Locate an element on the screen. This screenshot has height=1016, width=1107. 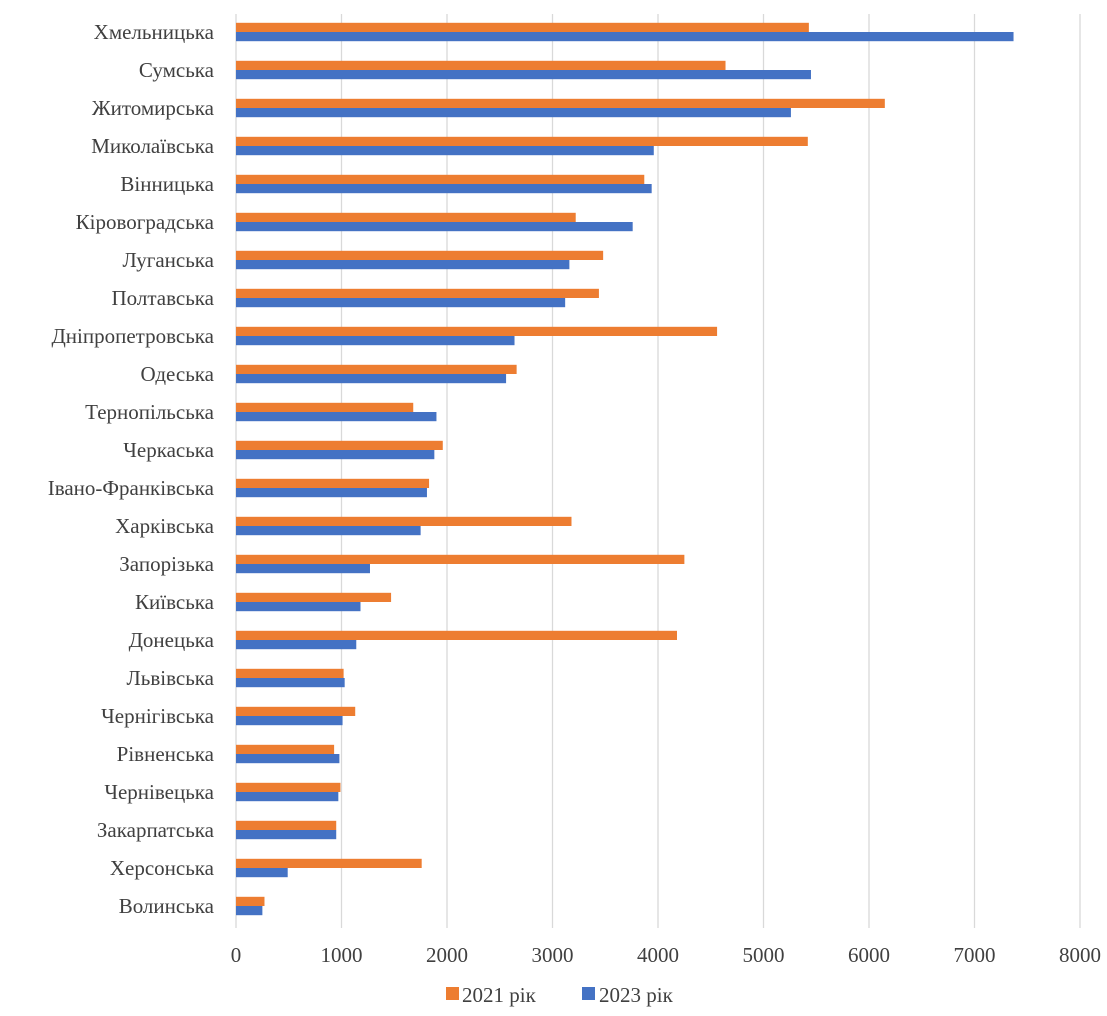
category-label: Херсонська is located at coordinates (162, 868).